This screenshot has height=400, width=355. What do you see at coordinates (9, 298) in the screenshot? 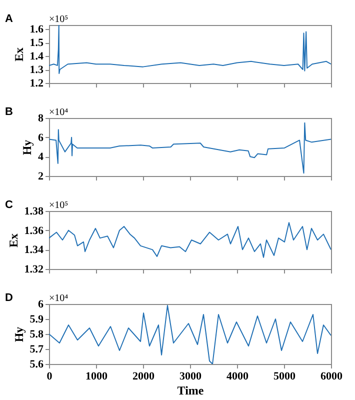
I see `chart-title: D` at bounding box center [9, 298].